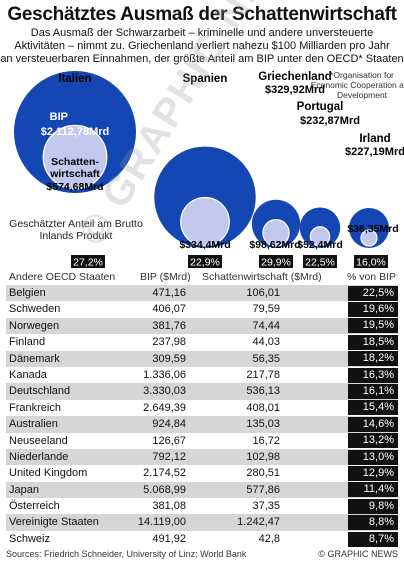 Image resolution: width=404 pixels, height=564 pixels. I want to click on header-shadow: Schattenwirtschaft ($Mrd), so click(262, 277).